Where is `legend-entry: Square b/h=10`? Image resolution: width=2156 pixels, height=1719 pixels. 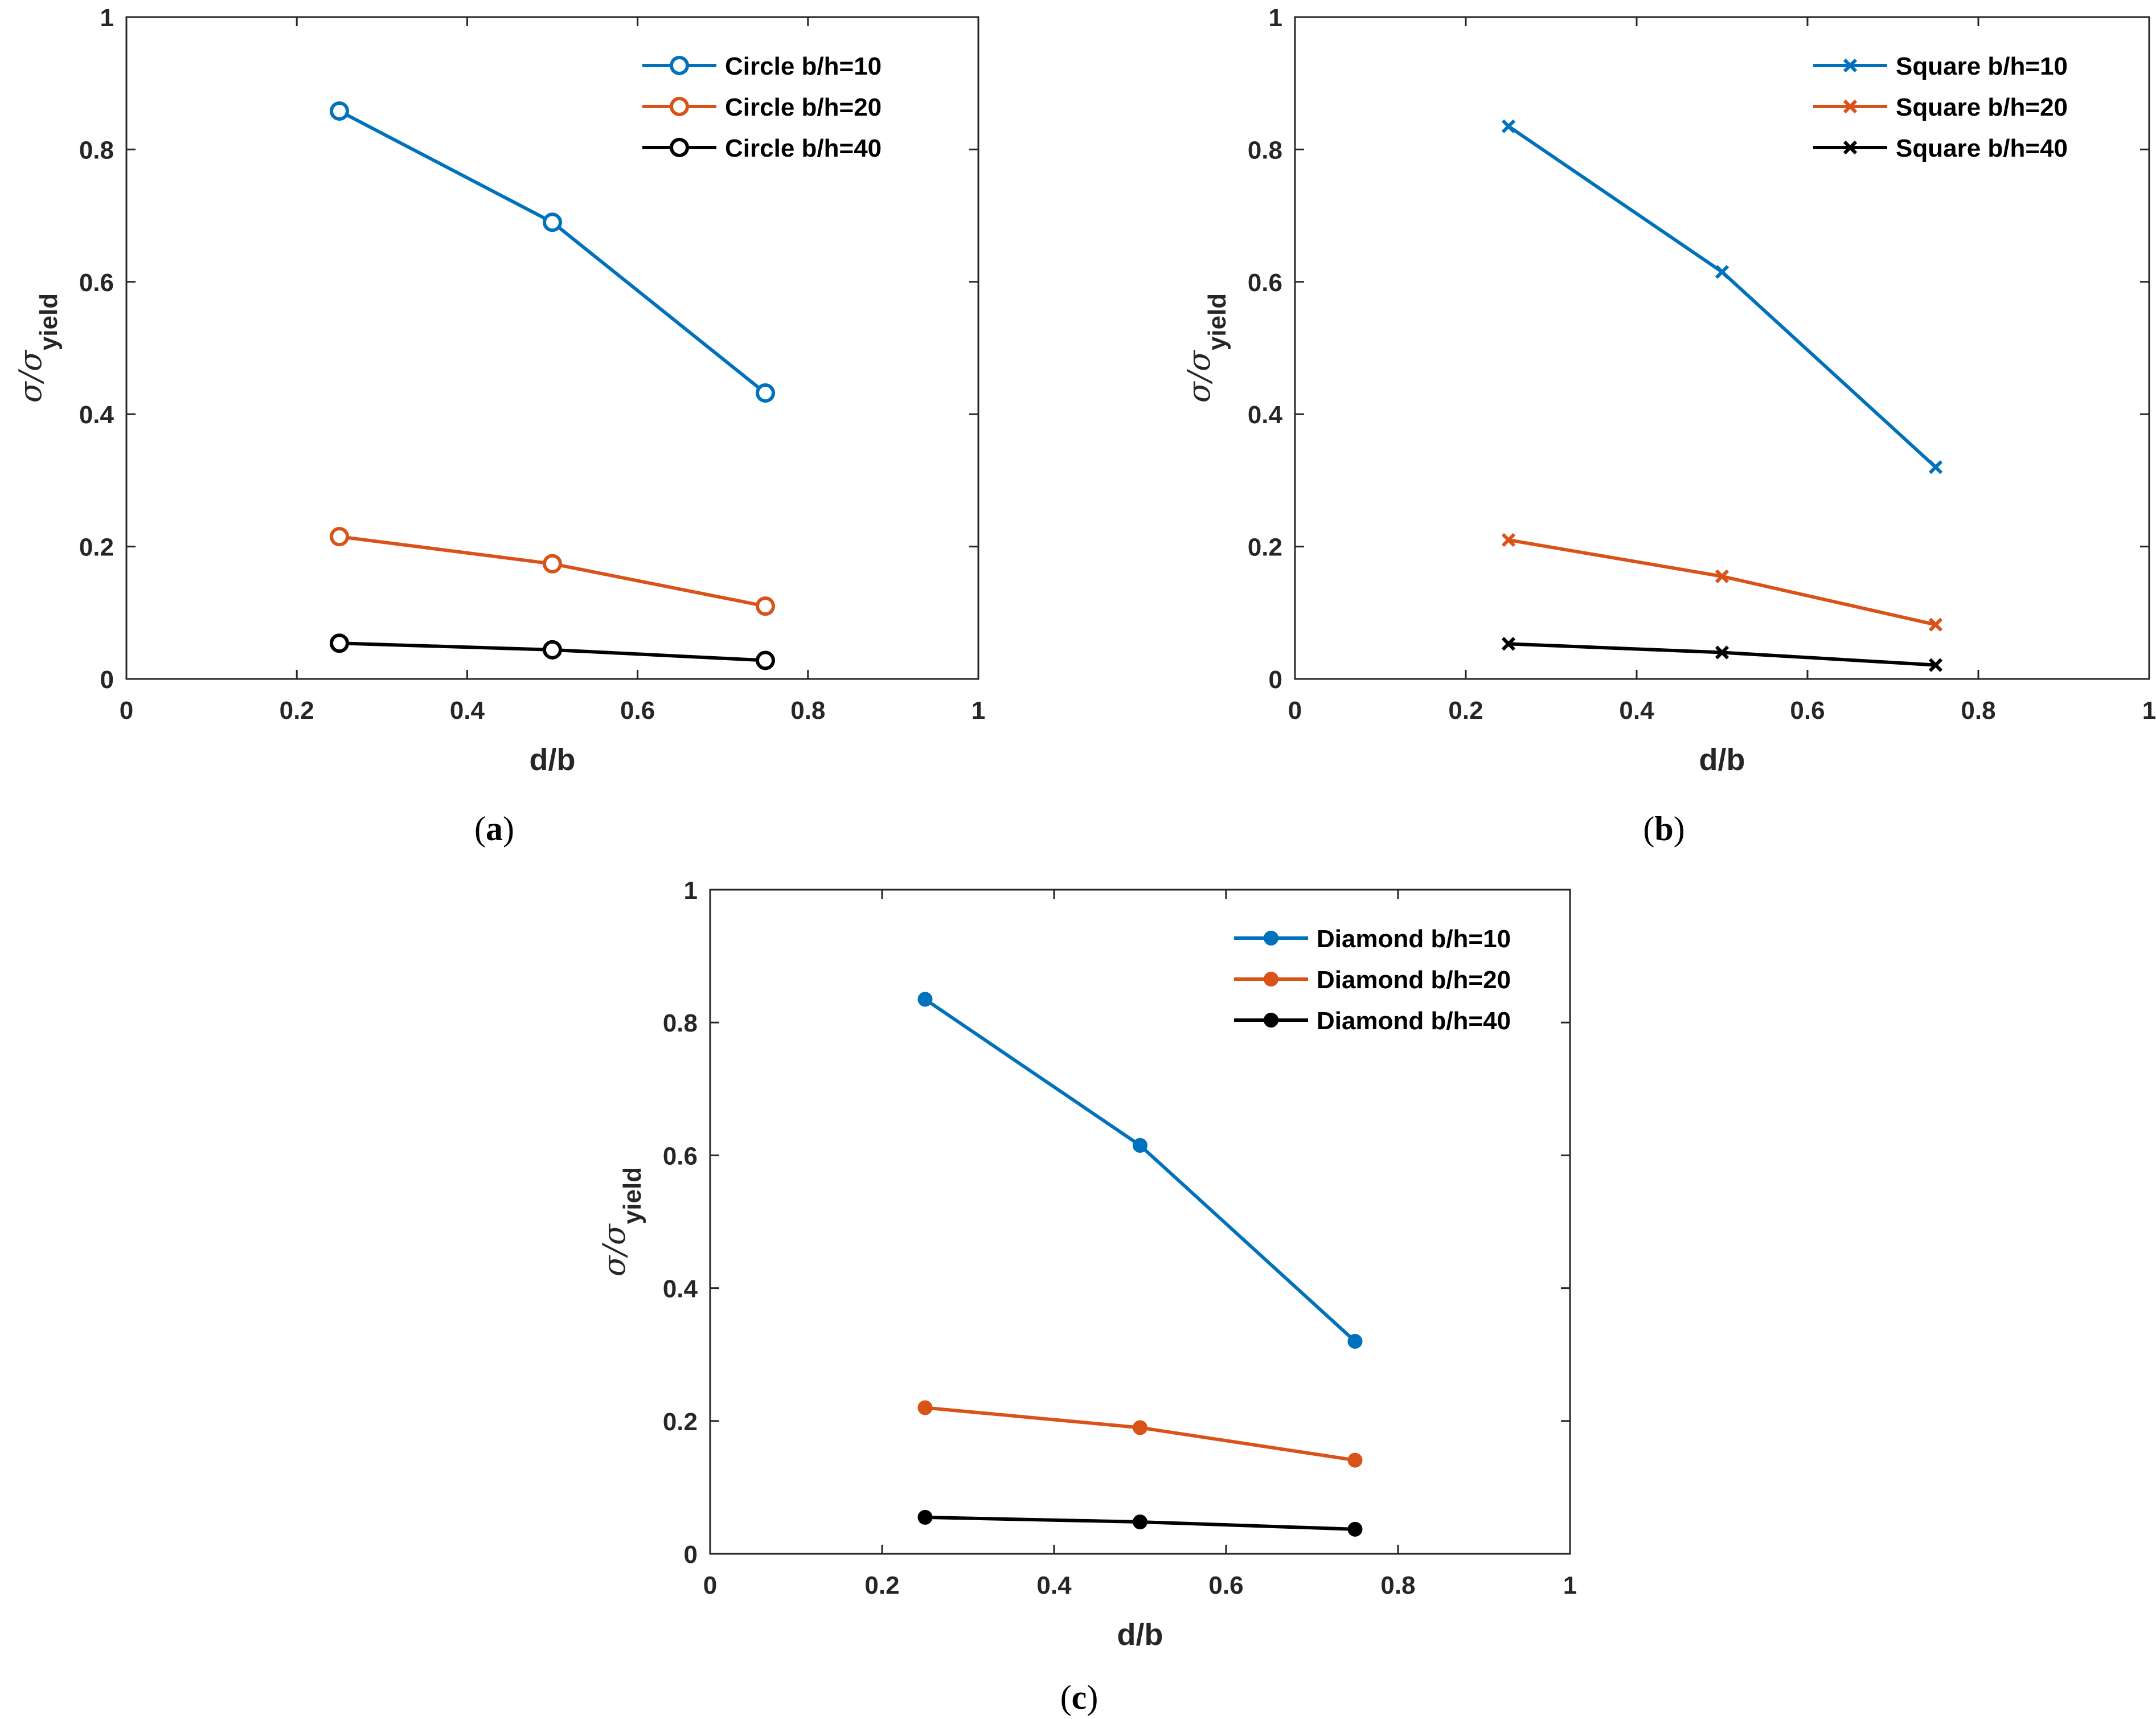 legend-entry: Square b/h=10 is located at coordinates (1940, 66).